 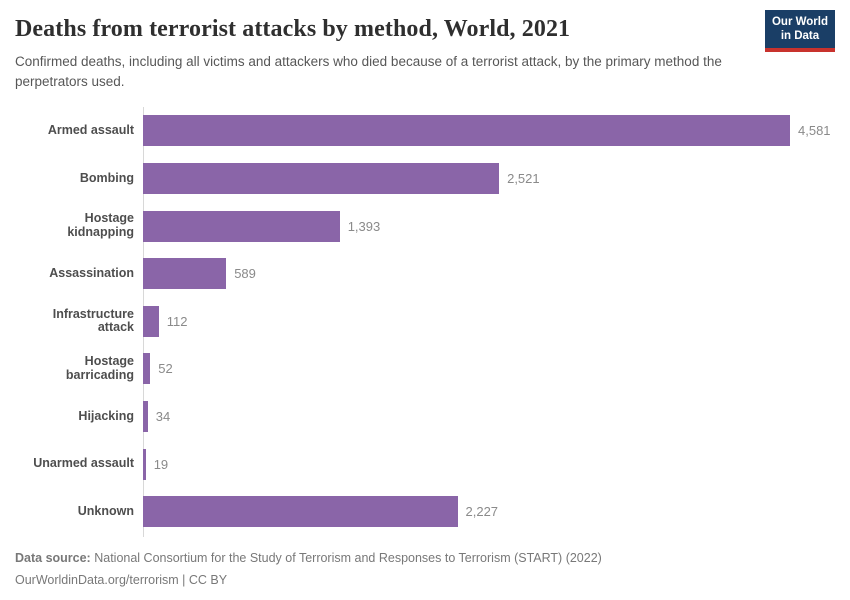 I want to click on owid-logo: Our World in Data, so click(x=799, y=31).